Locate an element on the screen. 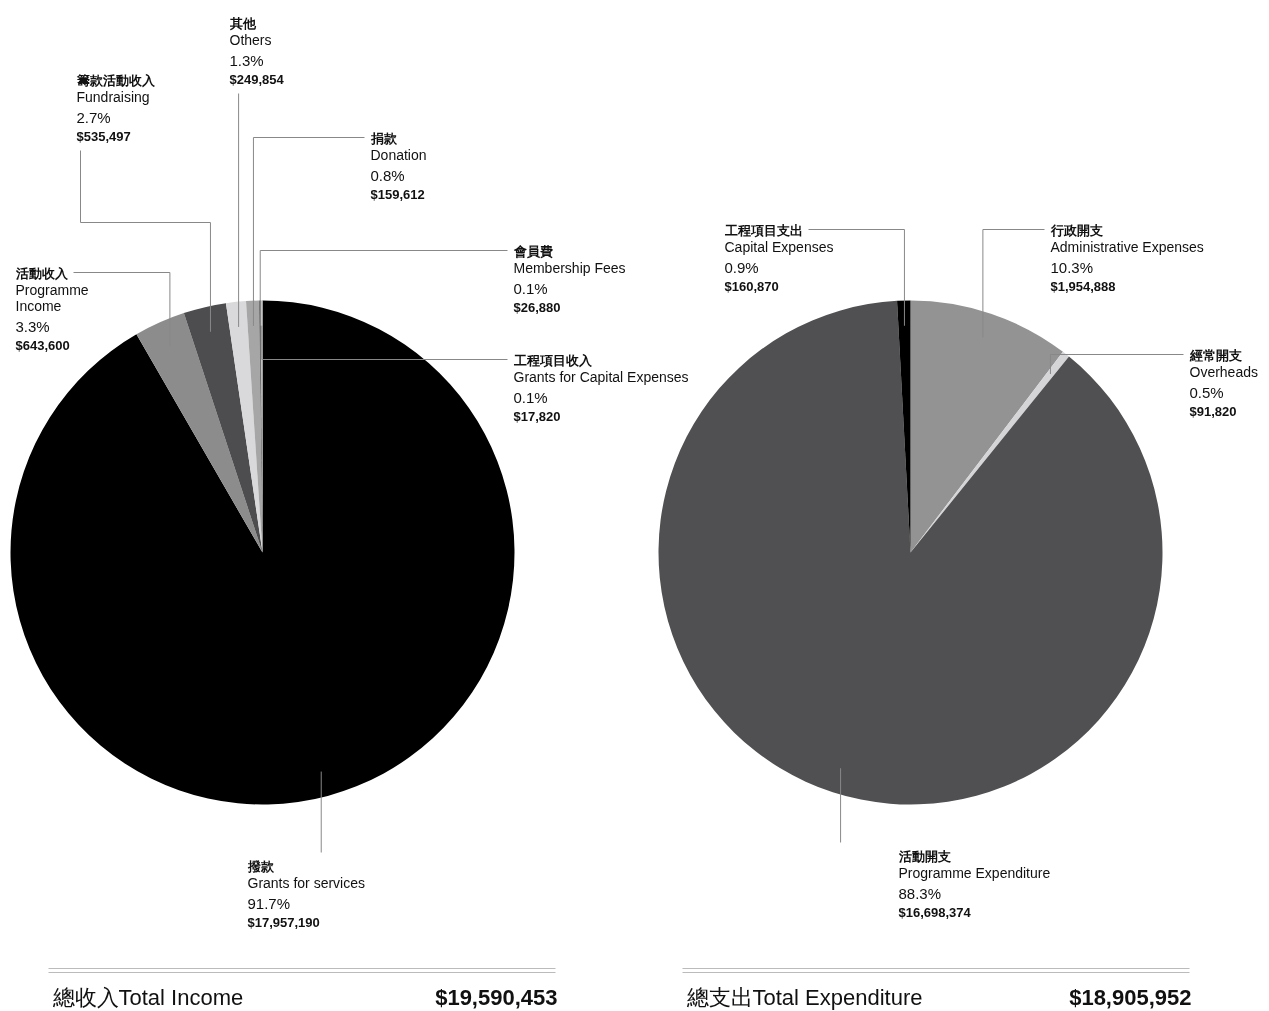 This screenshot has width=1269, height=1011. data-label: 10.3% $1,954,888 is located at coordinates (1083, 276).